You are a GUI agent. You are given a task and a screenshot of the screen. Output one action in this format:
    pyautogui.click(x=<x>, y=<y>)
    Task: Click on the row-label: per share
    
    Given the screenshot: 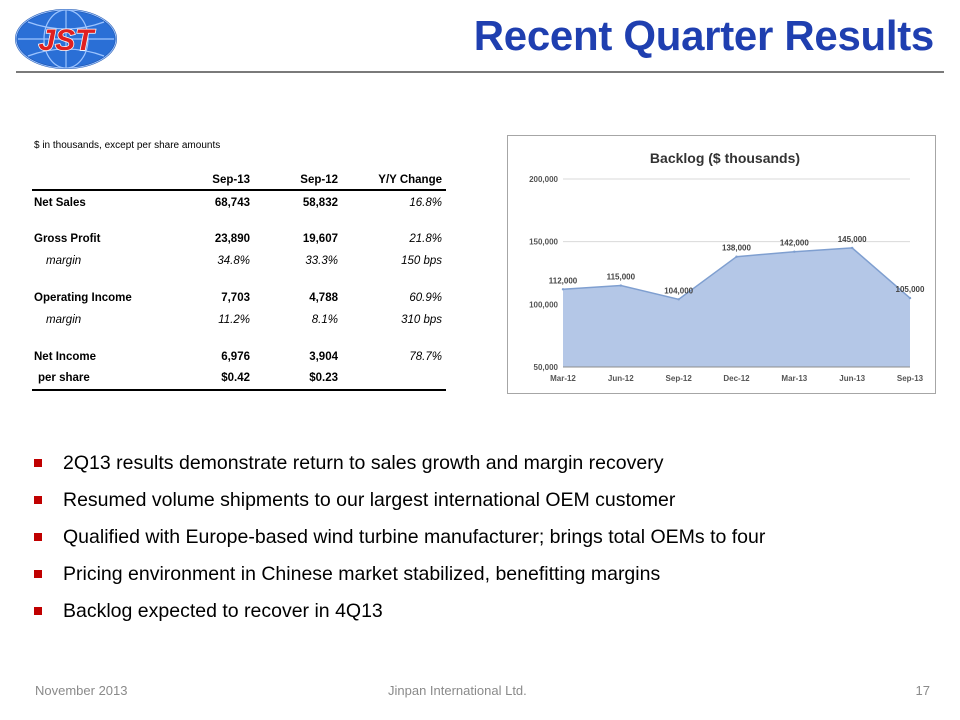 What is the action you would take?
    pyautogui.click(x=64, y=378)
    